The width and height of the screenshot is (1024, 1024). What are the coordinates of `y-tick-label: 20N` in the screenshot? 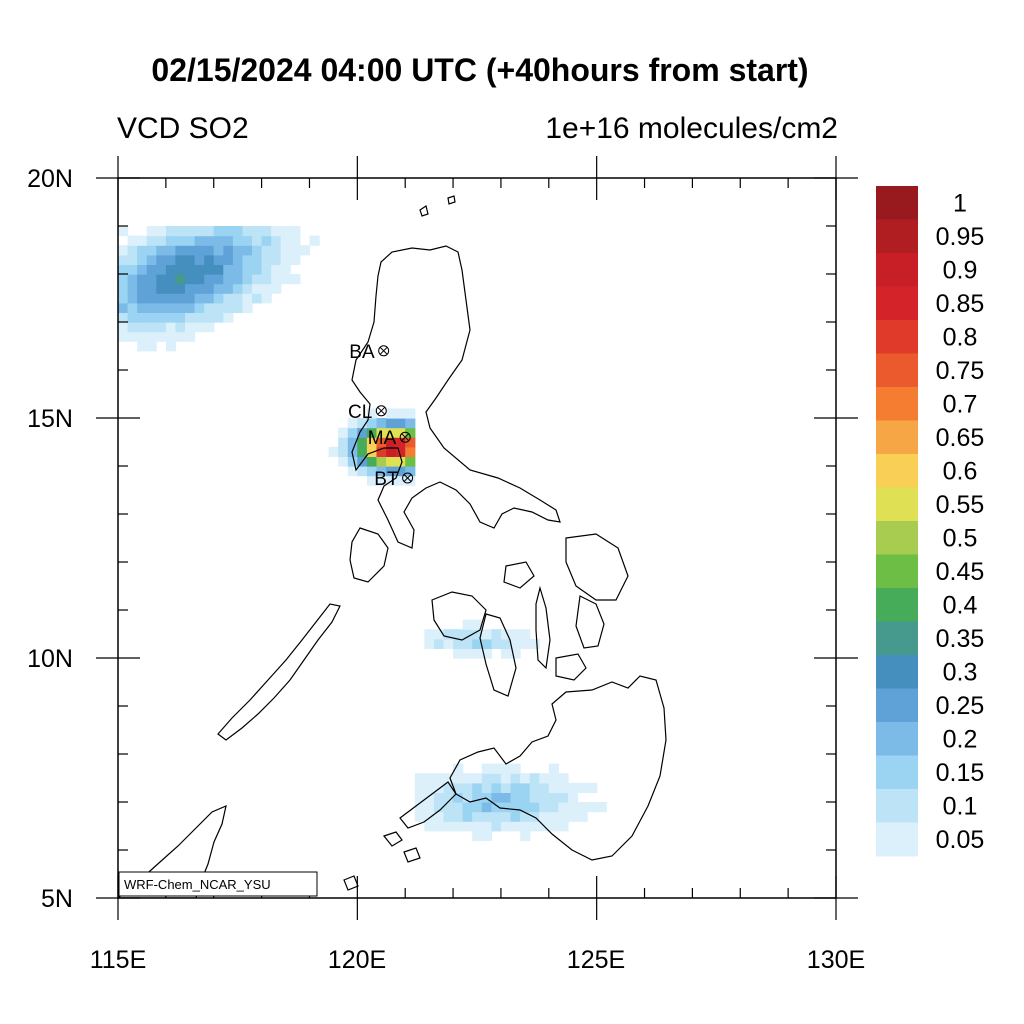 It's located at (50, 179).